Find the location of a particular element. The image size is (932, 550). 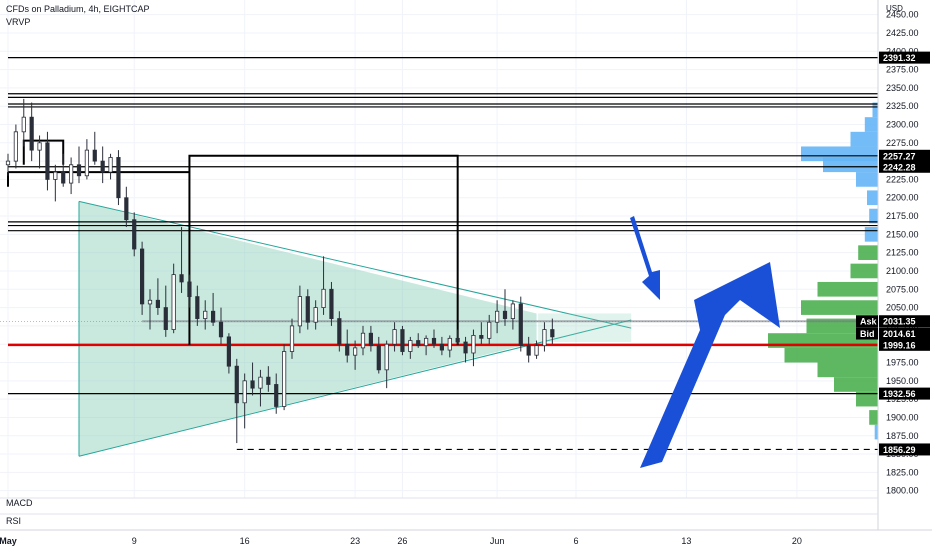

price-tick-label: 2125.00 is located at coordinates (902, 253).